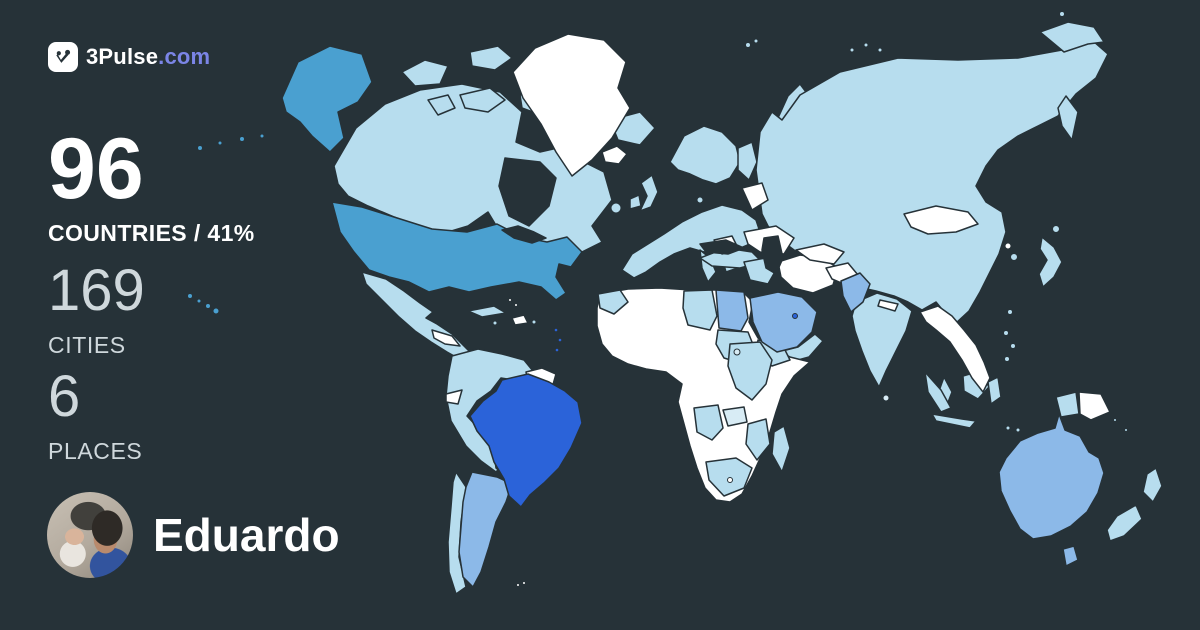 This screenshot has height=630, width=1200. I want to click on map-layer-visited-top, so click(633, 410).